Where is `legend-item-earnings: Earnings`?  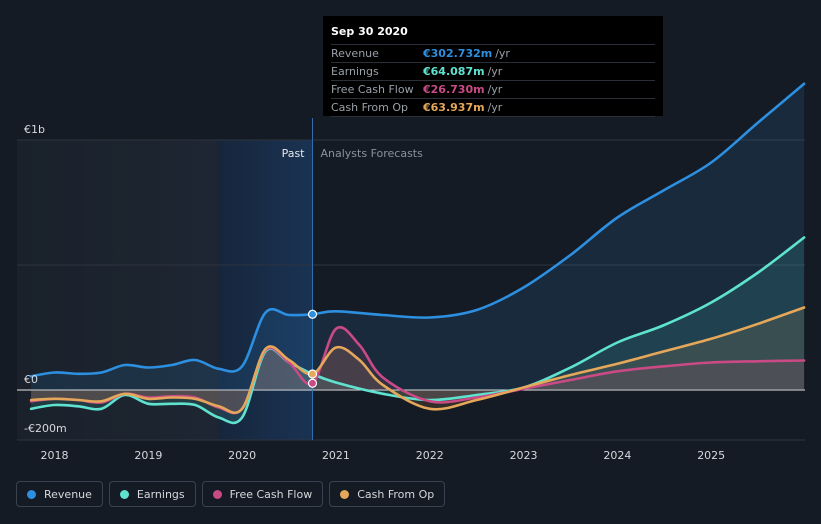
legend-item-earnings: Earnings is located at coordinates (152, 494).